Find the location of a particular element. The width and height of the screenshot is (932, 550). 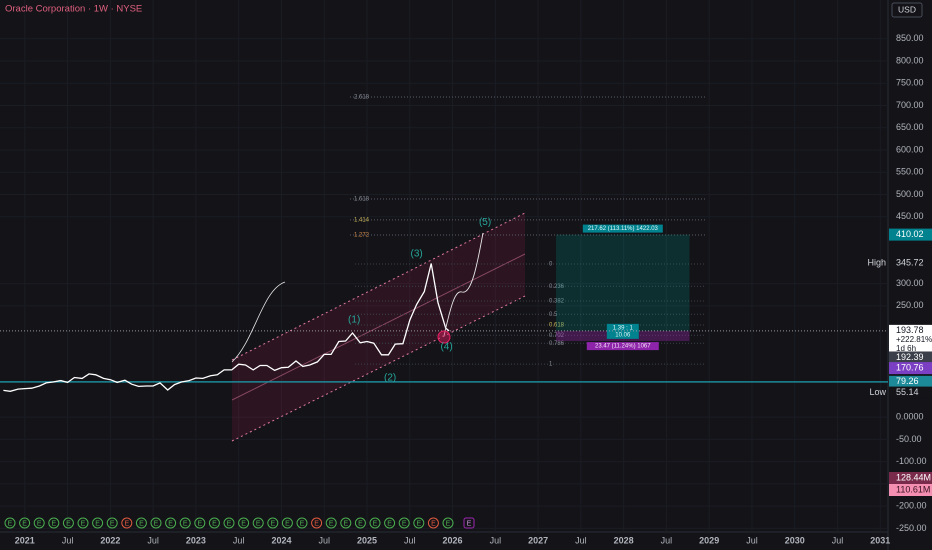

fib-ratio: 1.272 is located at coordinates (362, 236).